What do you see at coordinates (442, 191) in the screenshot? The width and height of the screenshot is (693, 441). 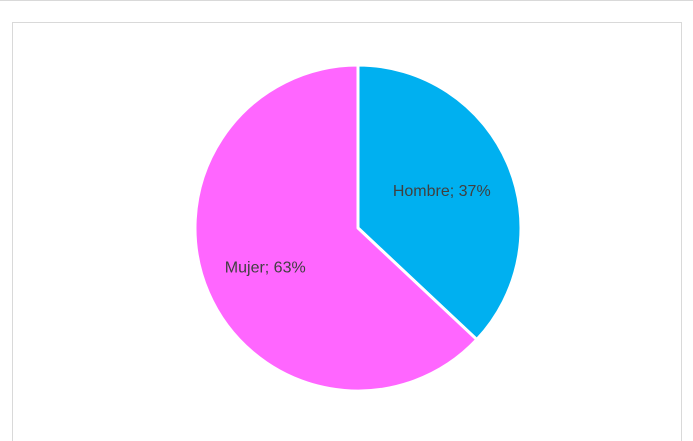 I see `data-label-hombre: Hombre; 37%` at bounding box center [442, 191].